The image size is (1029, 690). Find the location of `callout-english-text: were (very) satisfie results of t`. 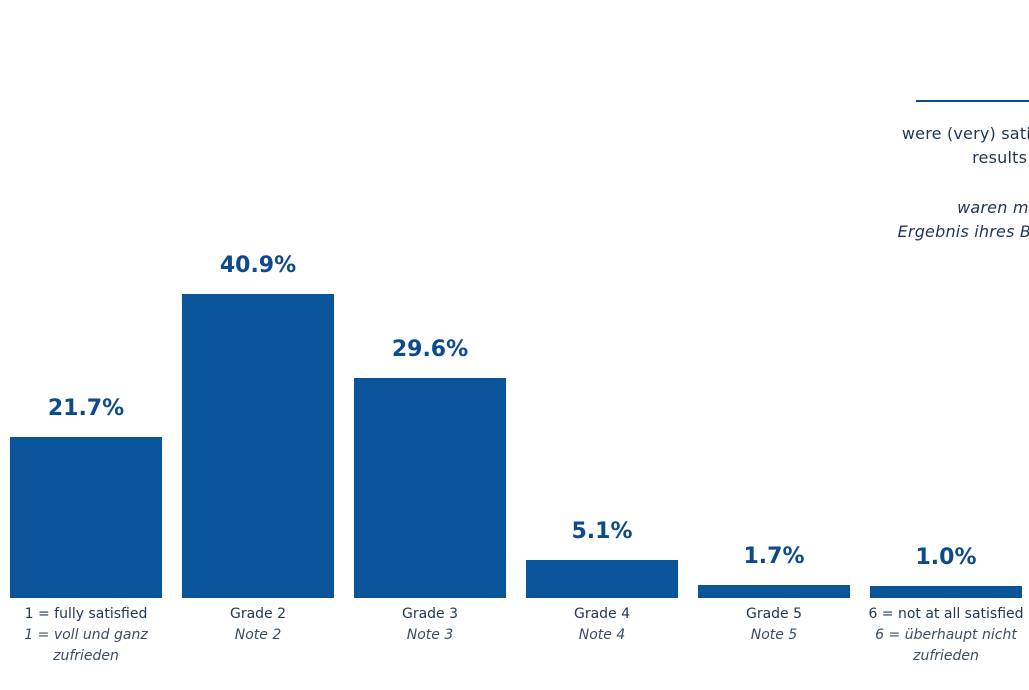

callout-english-text: were (very) satisfie results of t is located at coordinates (965, 145).